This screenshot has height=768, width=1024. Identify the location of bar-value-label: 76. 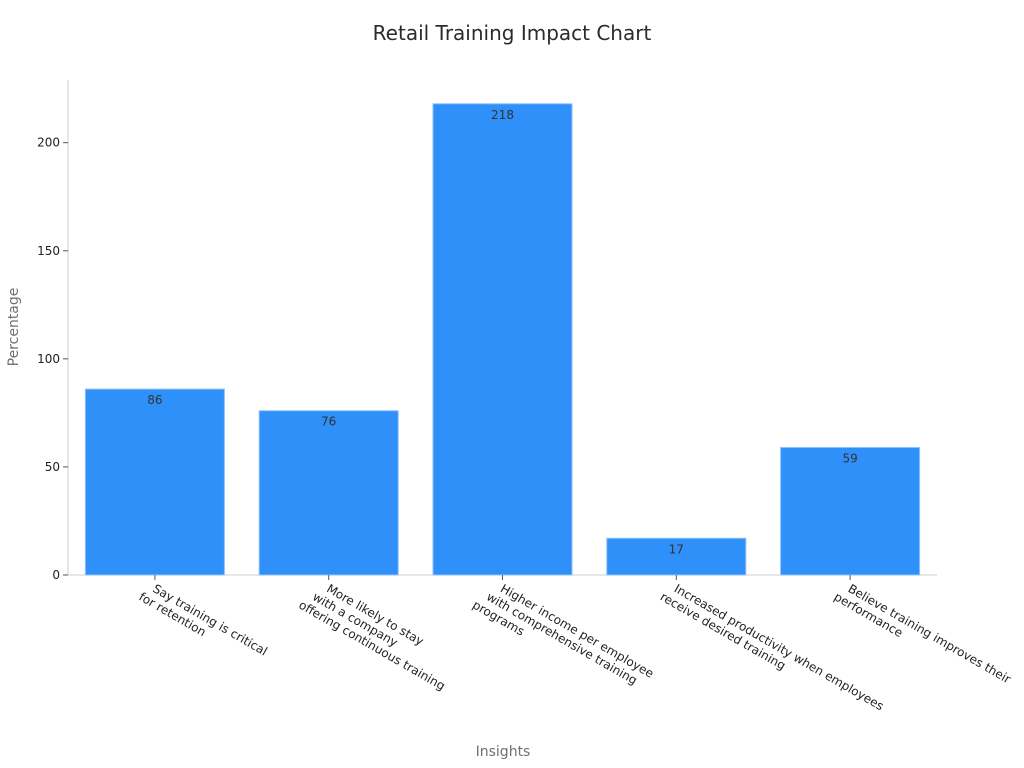
(328, 422).